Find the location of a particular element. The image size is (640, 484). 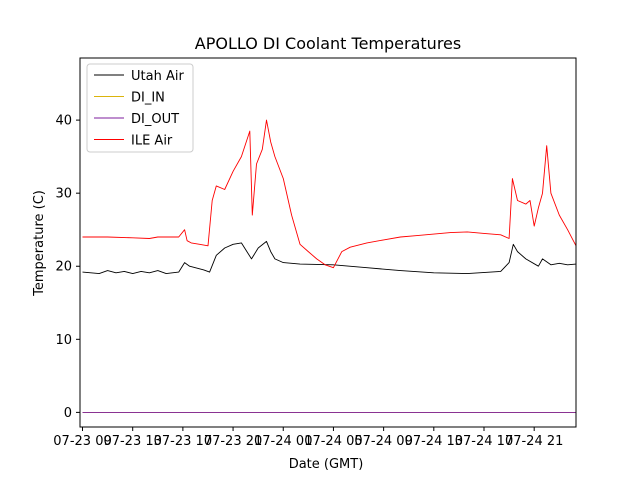

x-tick-label: 07-24 09 is located at coordinates (383, 441).